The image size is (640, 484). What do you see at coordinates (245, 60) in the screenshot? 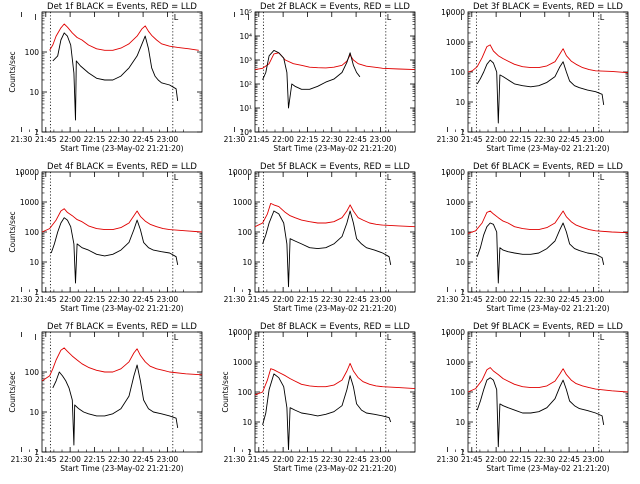
I see `y-tick-label: 10³` at bounding box center [245, 60].